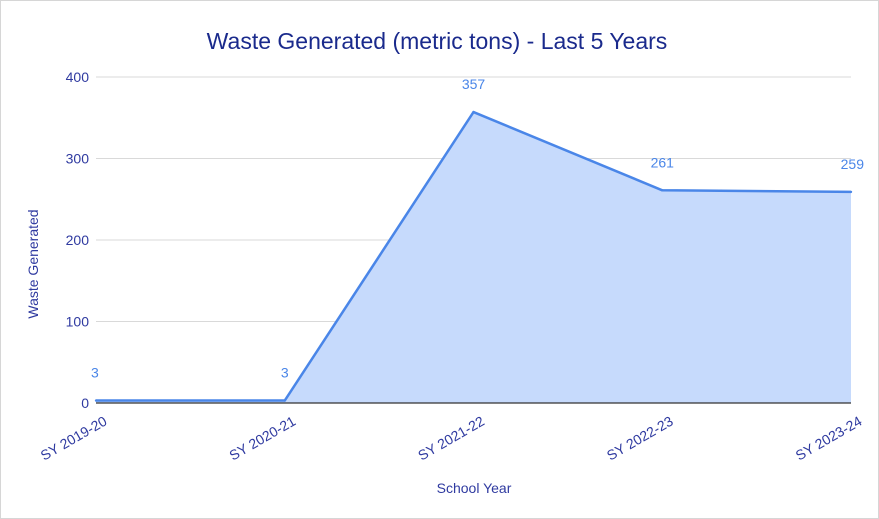 This screenshot has width=879, height=519. I want to click on y-tick-labels: 0 100 200 300 400, so click(78, 240).